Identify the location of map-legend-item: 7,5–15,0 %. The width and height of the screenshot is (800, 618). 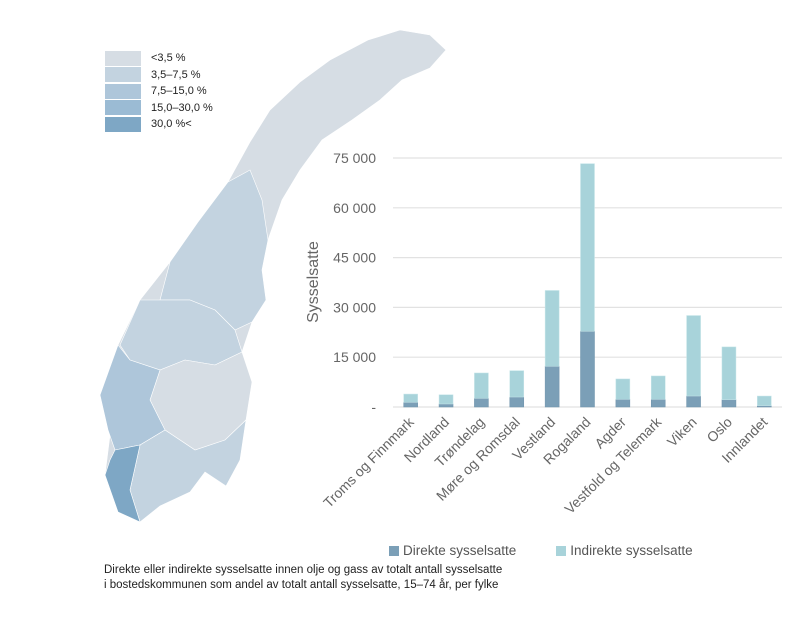
(159, 91).